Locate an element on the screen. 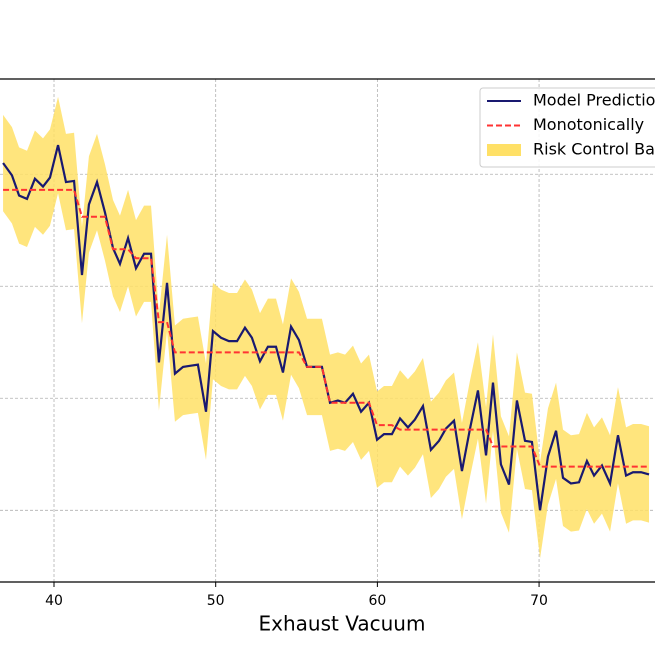  legend-label: Model Predictio is located at coordinates (594, 100).